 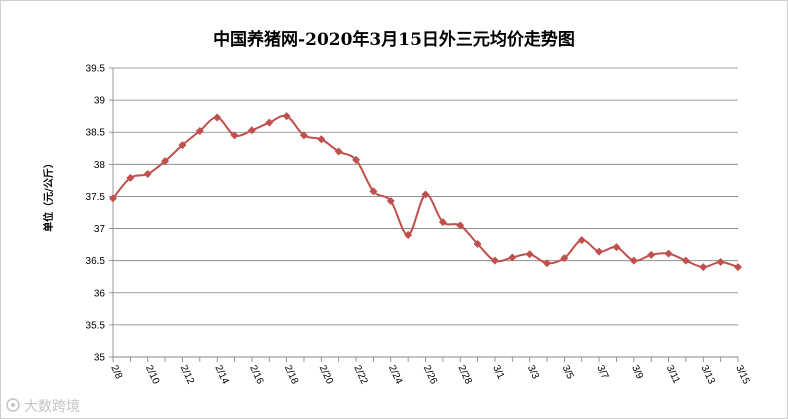 What do you see at coordinates (96, 69) in the screenshot?
I see `y-tick-label: 39.5` at bounding box center [96, 69].